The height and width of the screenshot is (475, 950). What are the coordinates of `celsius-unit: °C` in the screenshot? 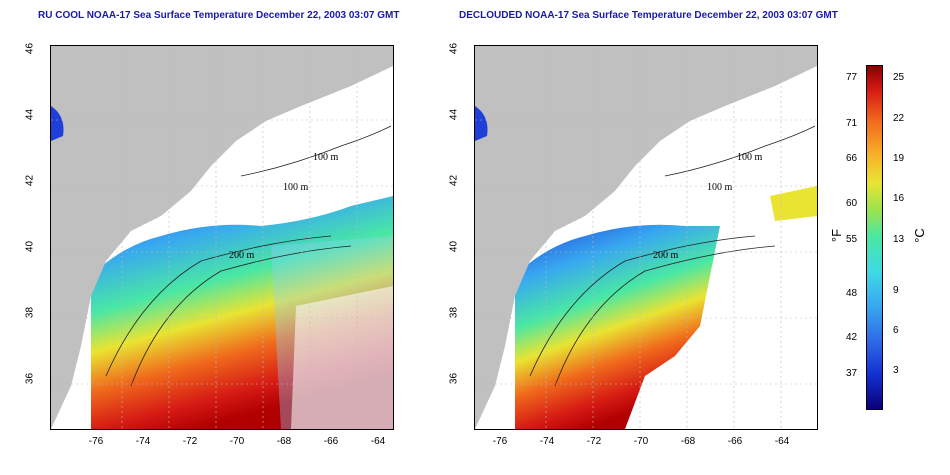 It's located at (919, 235).